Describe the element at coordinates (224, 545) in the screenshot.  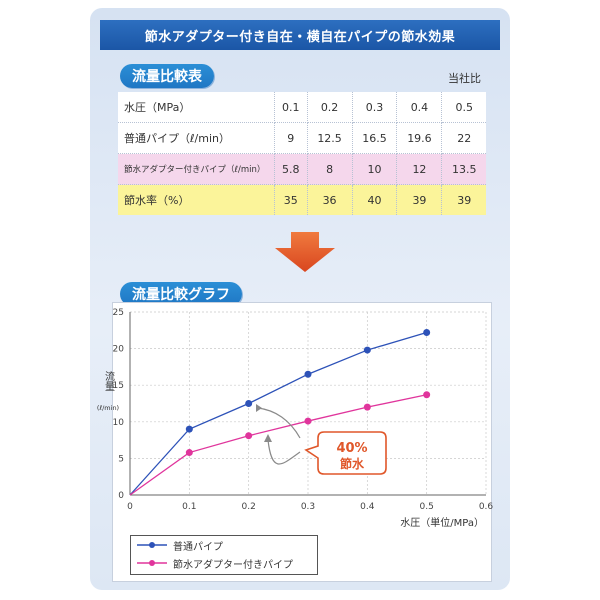
I see `legend-item-normal-pipe: 普通パイプ` at that location.